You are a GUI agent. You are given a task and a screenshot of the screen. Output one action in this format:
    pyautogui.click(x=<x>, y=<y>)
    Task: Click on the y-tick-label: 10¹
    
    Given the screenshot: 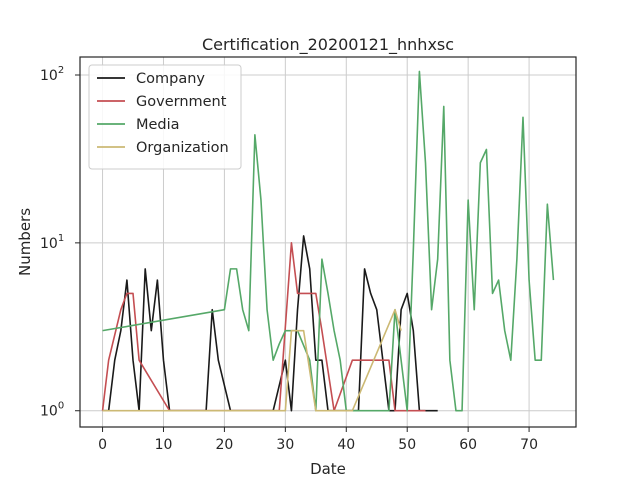 What is the action you would take?
    pyautogui.click(x=52, y=242)
    